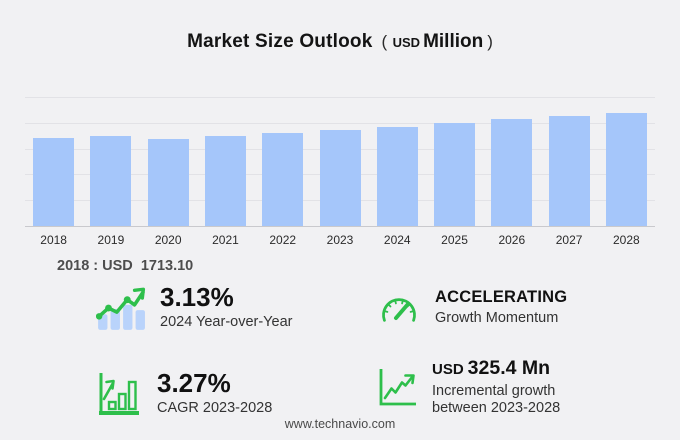 Image resolution: width=680 pixels, height=440 pixels. Describe the element at coordinates (490, 41) in the screenshot. I see `title-unit-close: )` at that location.